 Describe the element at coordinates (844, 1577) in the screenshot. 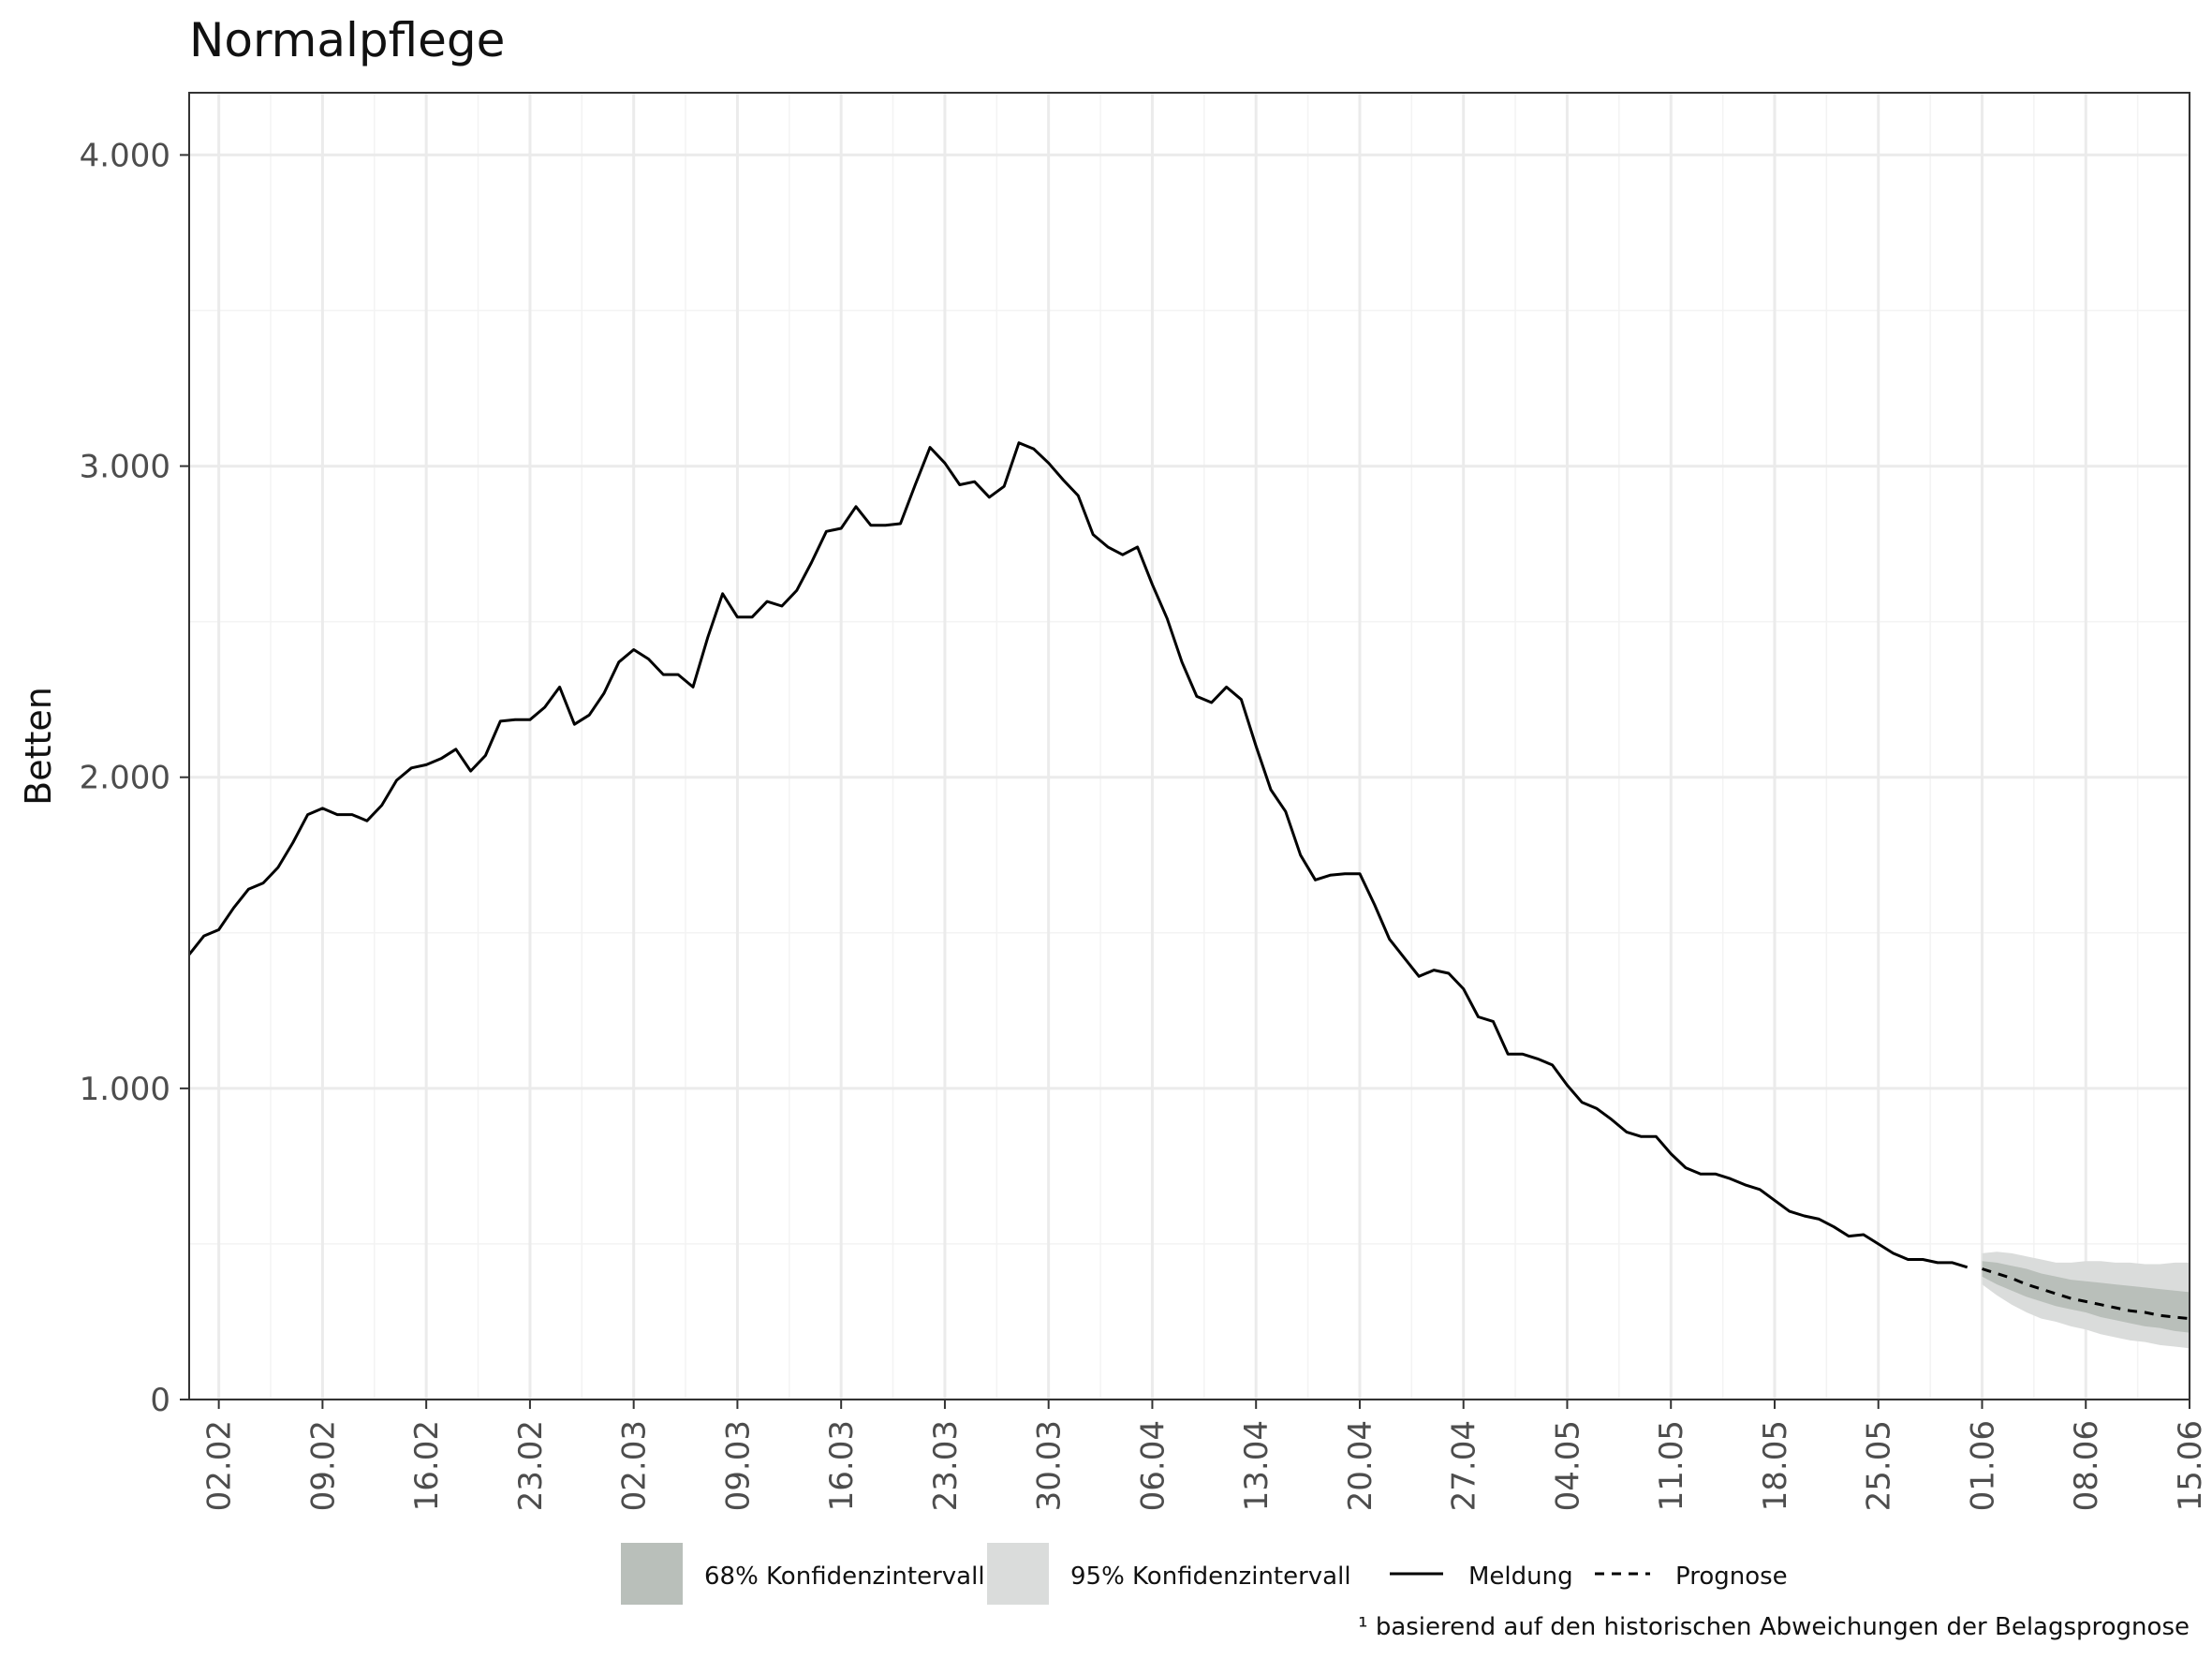

I see `legend-label-ci68: 68% Konfidenzintervall` at that location.